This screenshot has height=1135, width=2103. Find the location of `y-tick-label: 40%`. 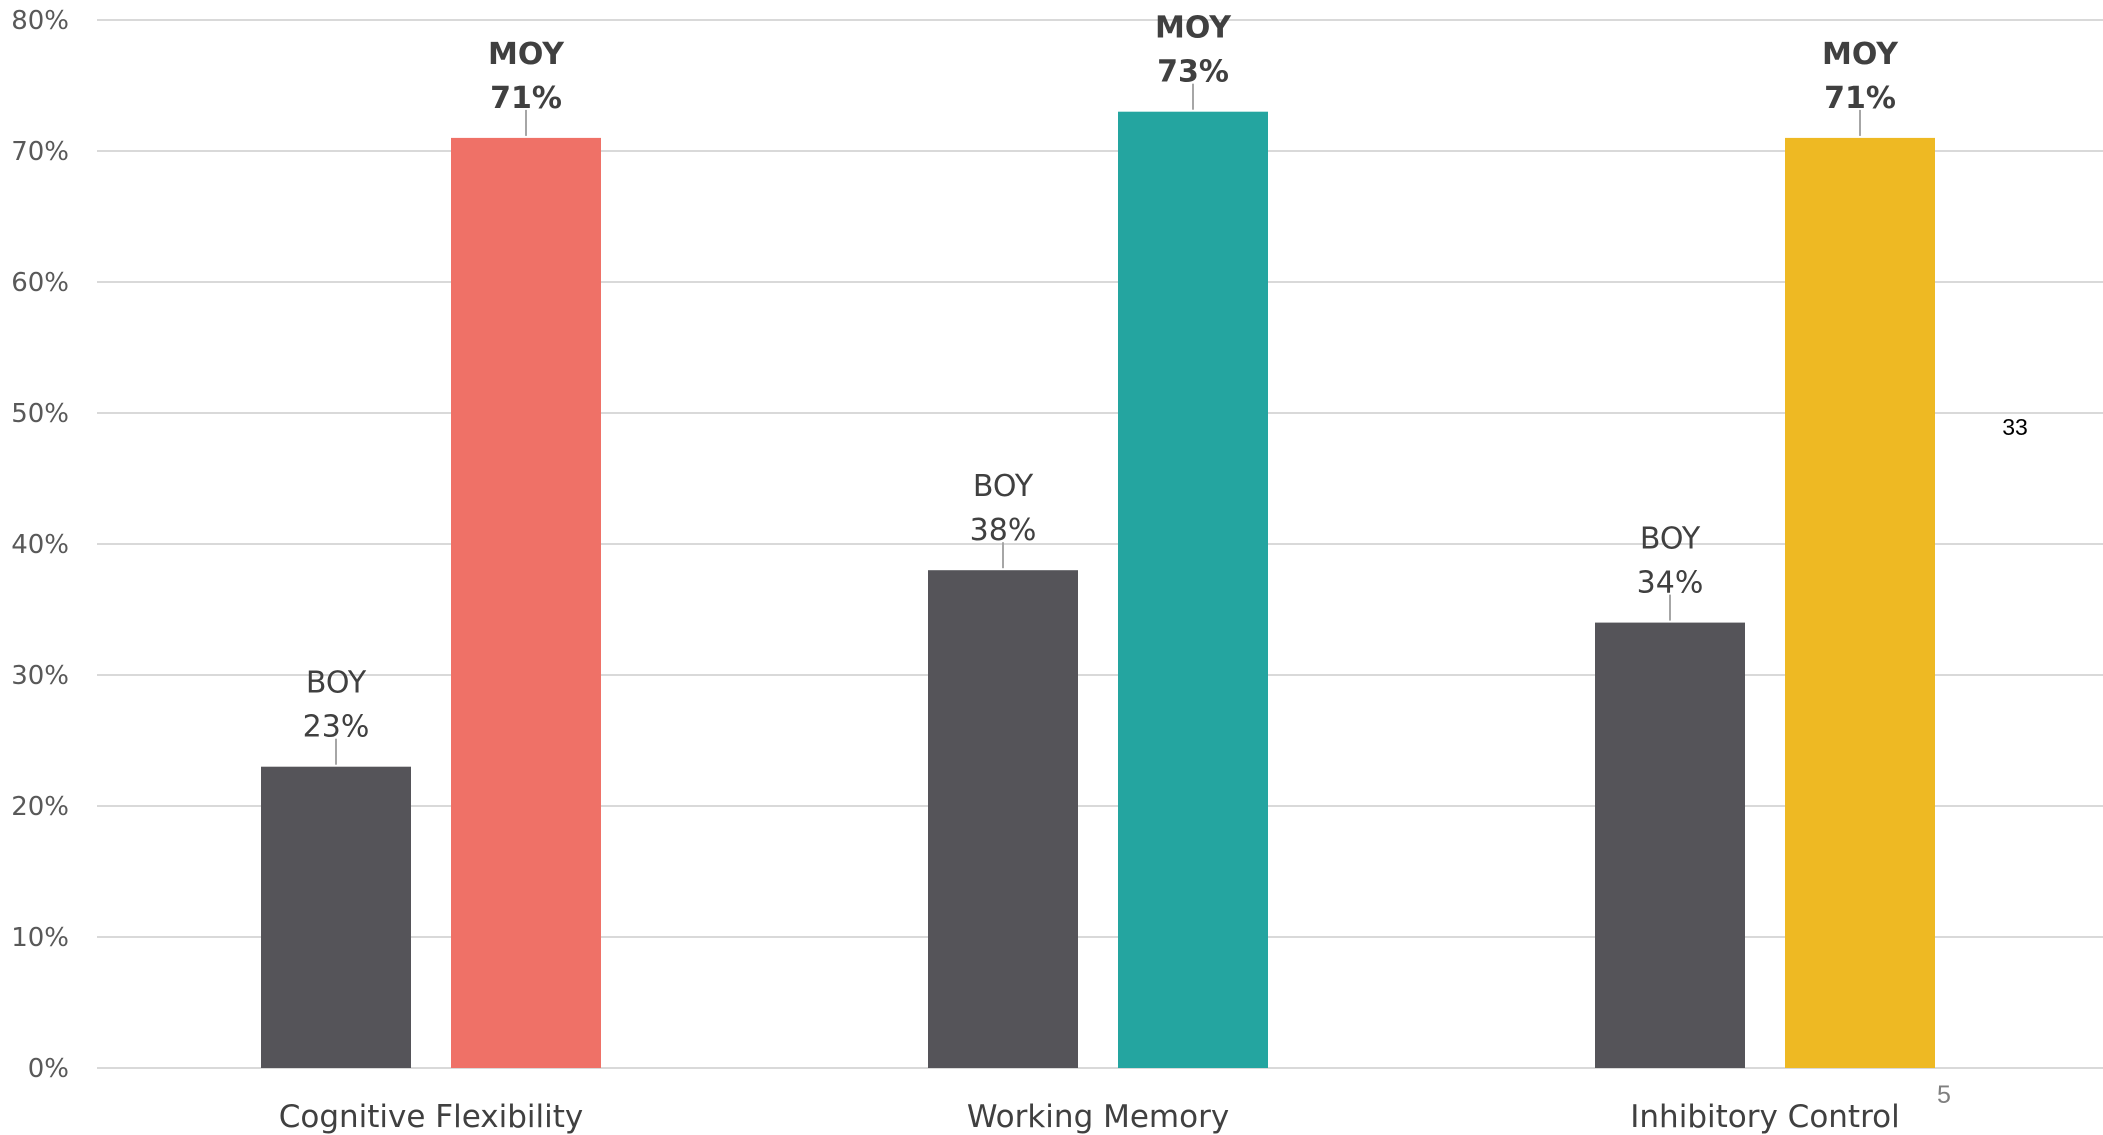

y-tick-label: 40% is located at coordinates (40, 545).